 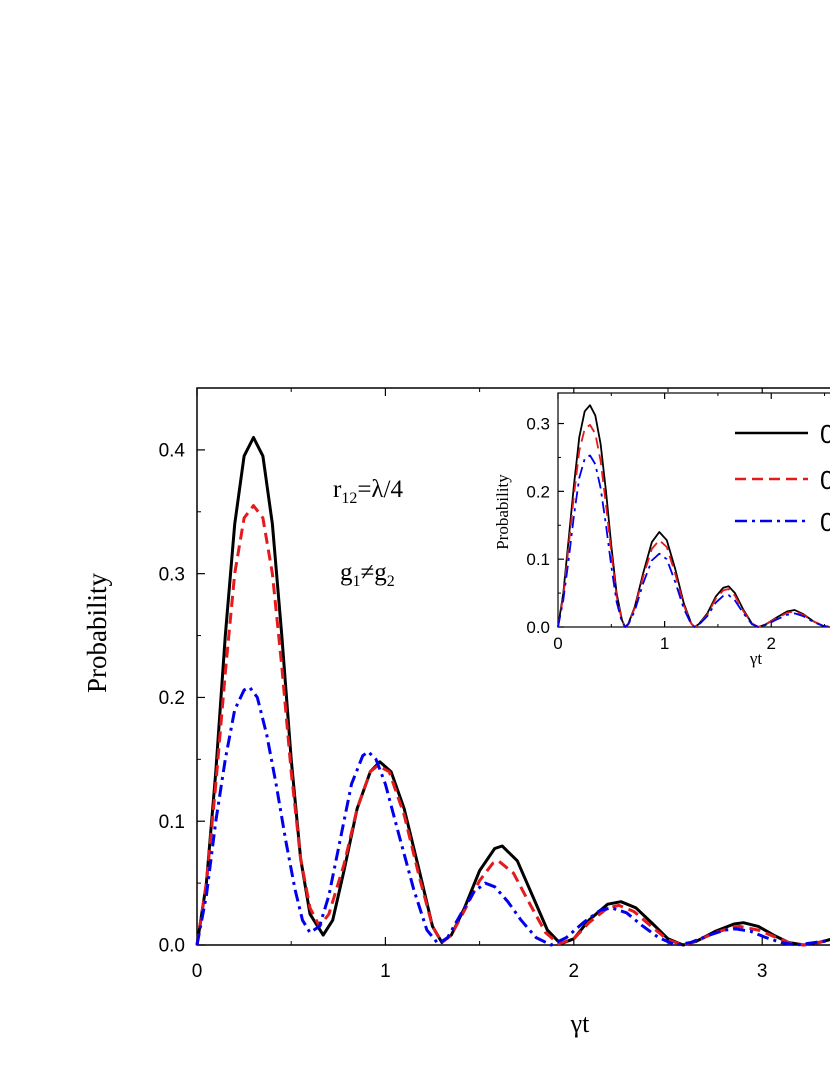 What do you see at coordinates (557, 643) in the screenshot?
I see `inset-x-tick-label: 0` at bounding box center [557, 643].